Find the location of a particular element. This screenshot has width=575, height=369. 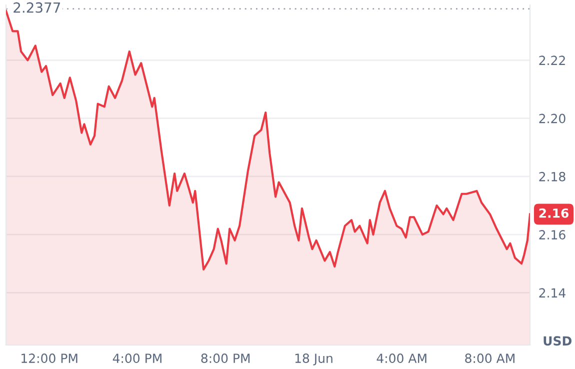

y-tick-label: 2.22 is located at coordinates (552, 60).